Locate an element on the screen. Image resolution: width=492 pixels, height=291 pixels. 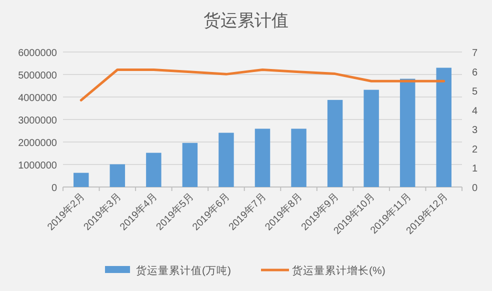
y-tick-label: 0 is located at coordinates (54, 188).